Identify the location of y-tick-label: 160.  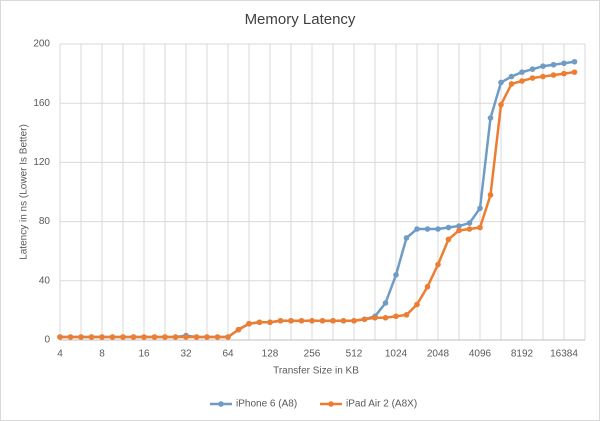
(41, 103).